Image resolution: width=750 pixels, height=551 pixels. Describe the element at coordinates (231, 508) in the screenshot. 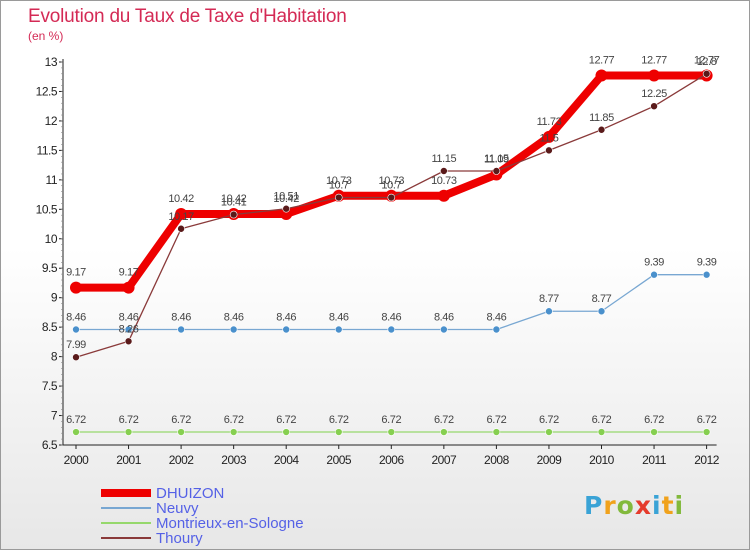

I see `legend-item: Neuvy` at that location.